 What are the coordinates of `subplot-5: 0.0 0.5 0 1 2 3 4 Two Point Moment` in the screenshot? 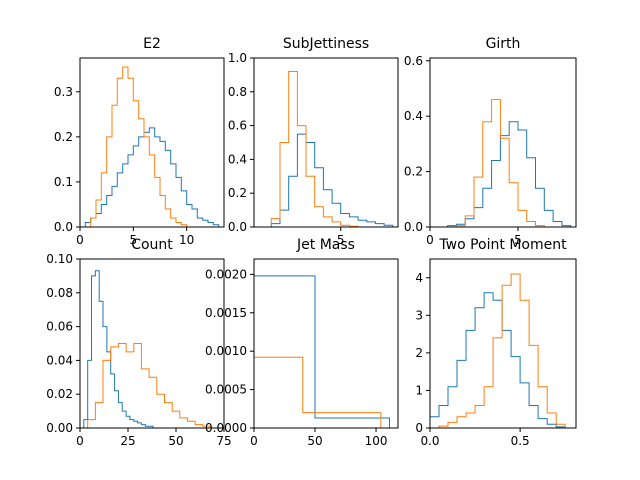 It's located at (496, 342).